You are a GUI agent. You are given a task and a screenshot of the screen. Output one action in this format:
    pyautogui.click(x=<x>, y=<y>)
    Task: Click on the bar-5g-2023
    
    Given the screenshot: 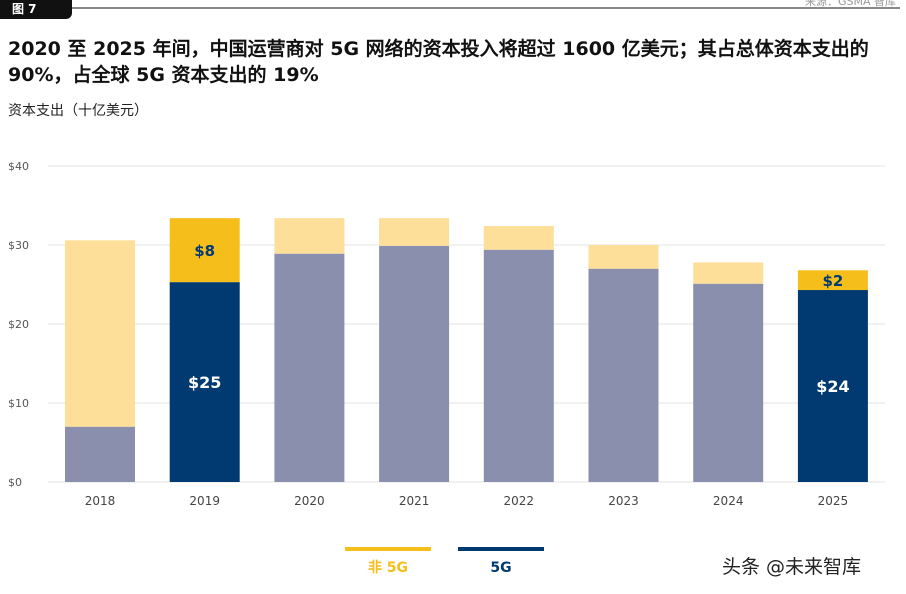 What is the action you would take?
    pyautogui.click(x=623, y=375)
    